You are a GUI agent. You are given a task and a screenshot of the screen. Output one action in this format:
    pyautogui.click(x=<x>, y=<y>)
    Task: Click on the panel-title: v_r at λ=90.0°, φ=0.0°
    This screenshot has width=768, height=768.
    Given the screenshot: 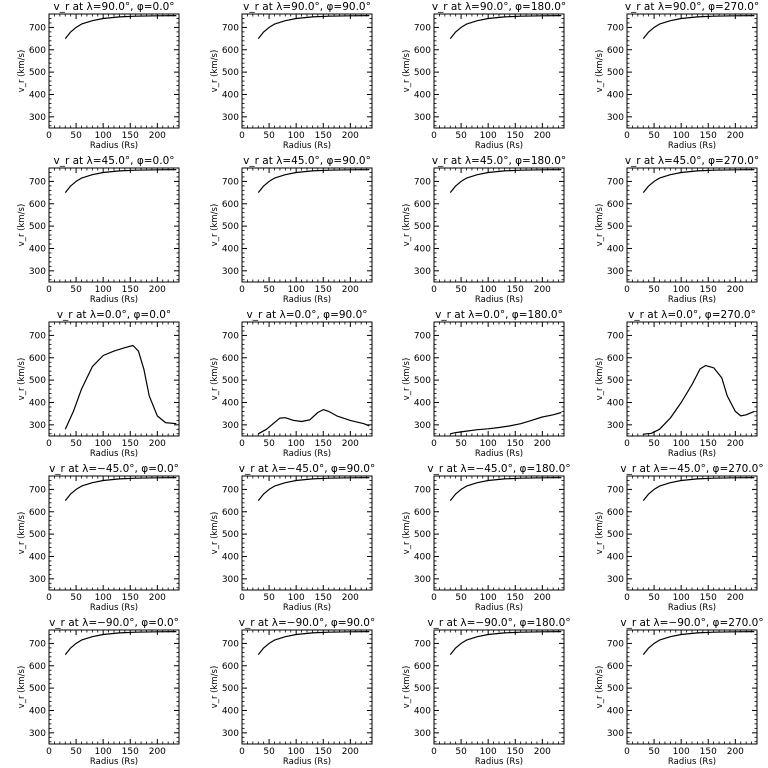 What is the action you would take?
    pyautogui.click(x=114, y=7)
    